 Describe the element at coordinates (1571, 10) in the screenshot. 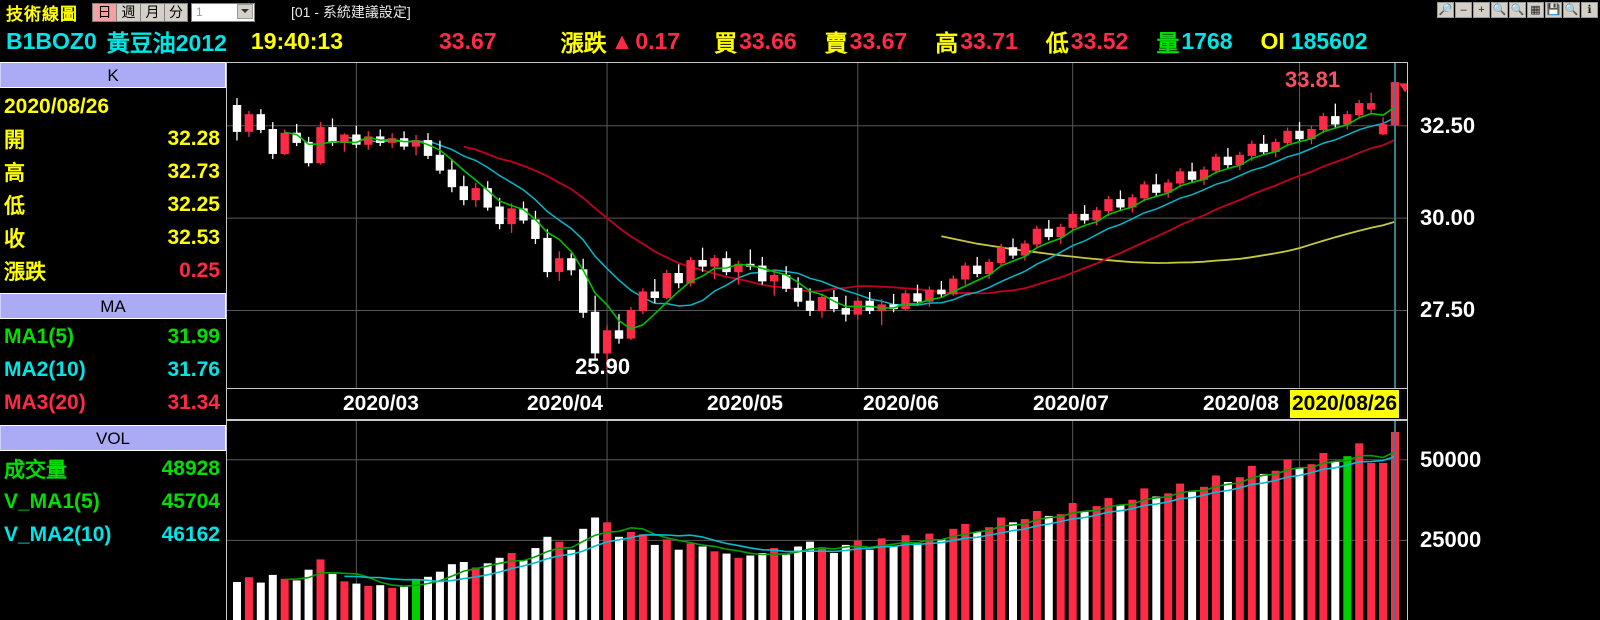

I see `search-icon: 🔍` at that location.